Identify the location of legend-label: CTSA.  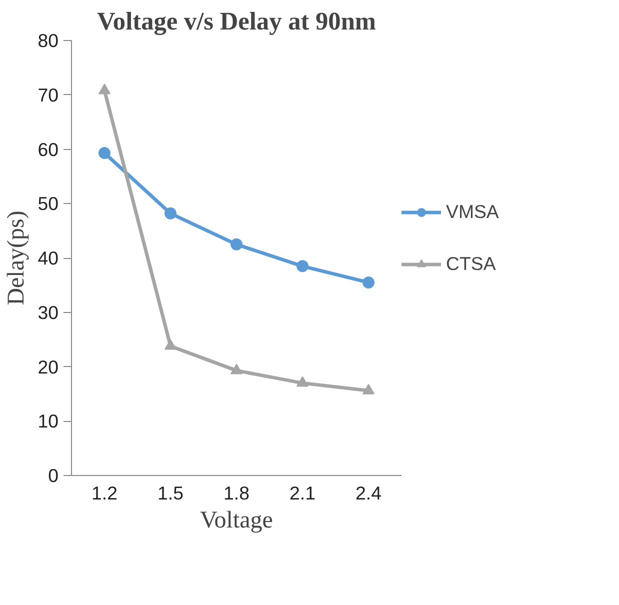
(471, 264).